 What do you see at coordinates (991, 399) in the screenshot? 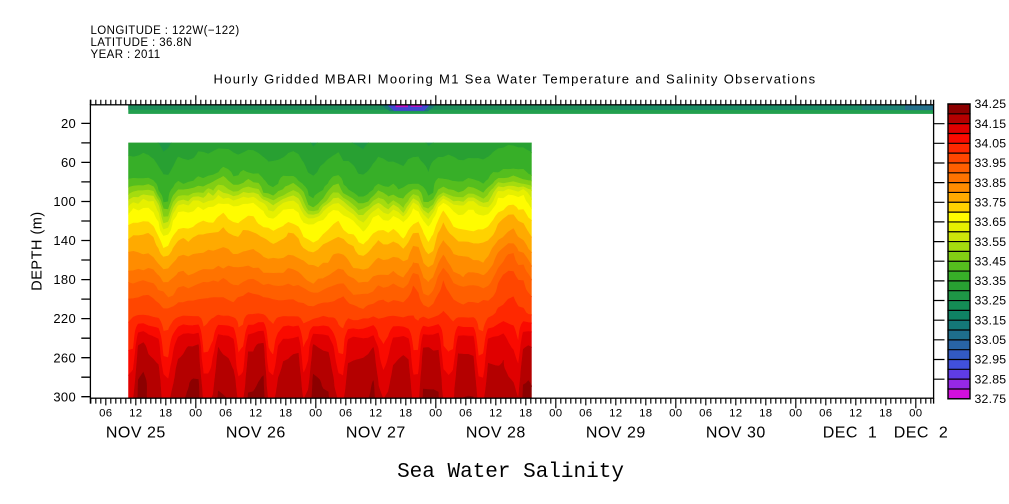
I see `svg-text: 32.75` at bounding box center [991, 399].